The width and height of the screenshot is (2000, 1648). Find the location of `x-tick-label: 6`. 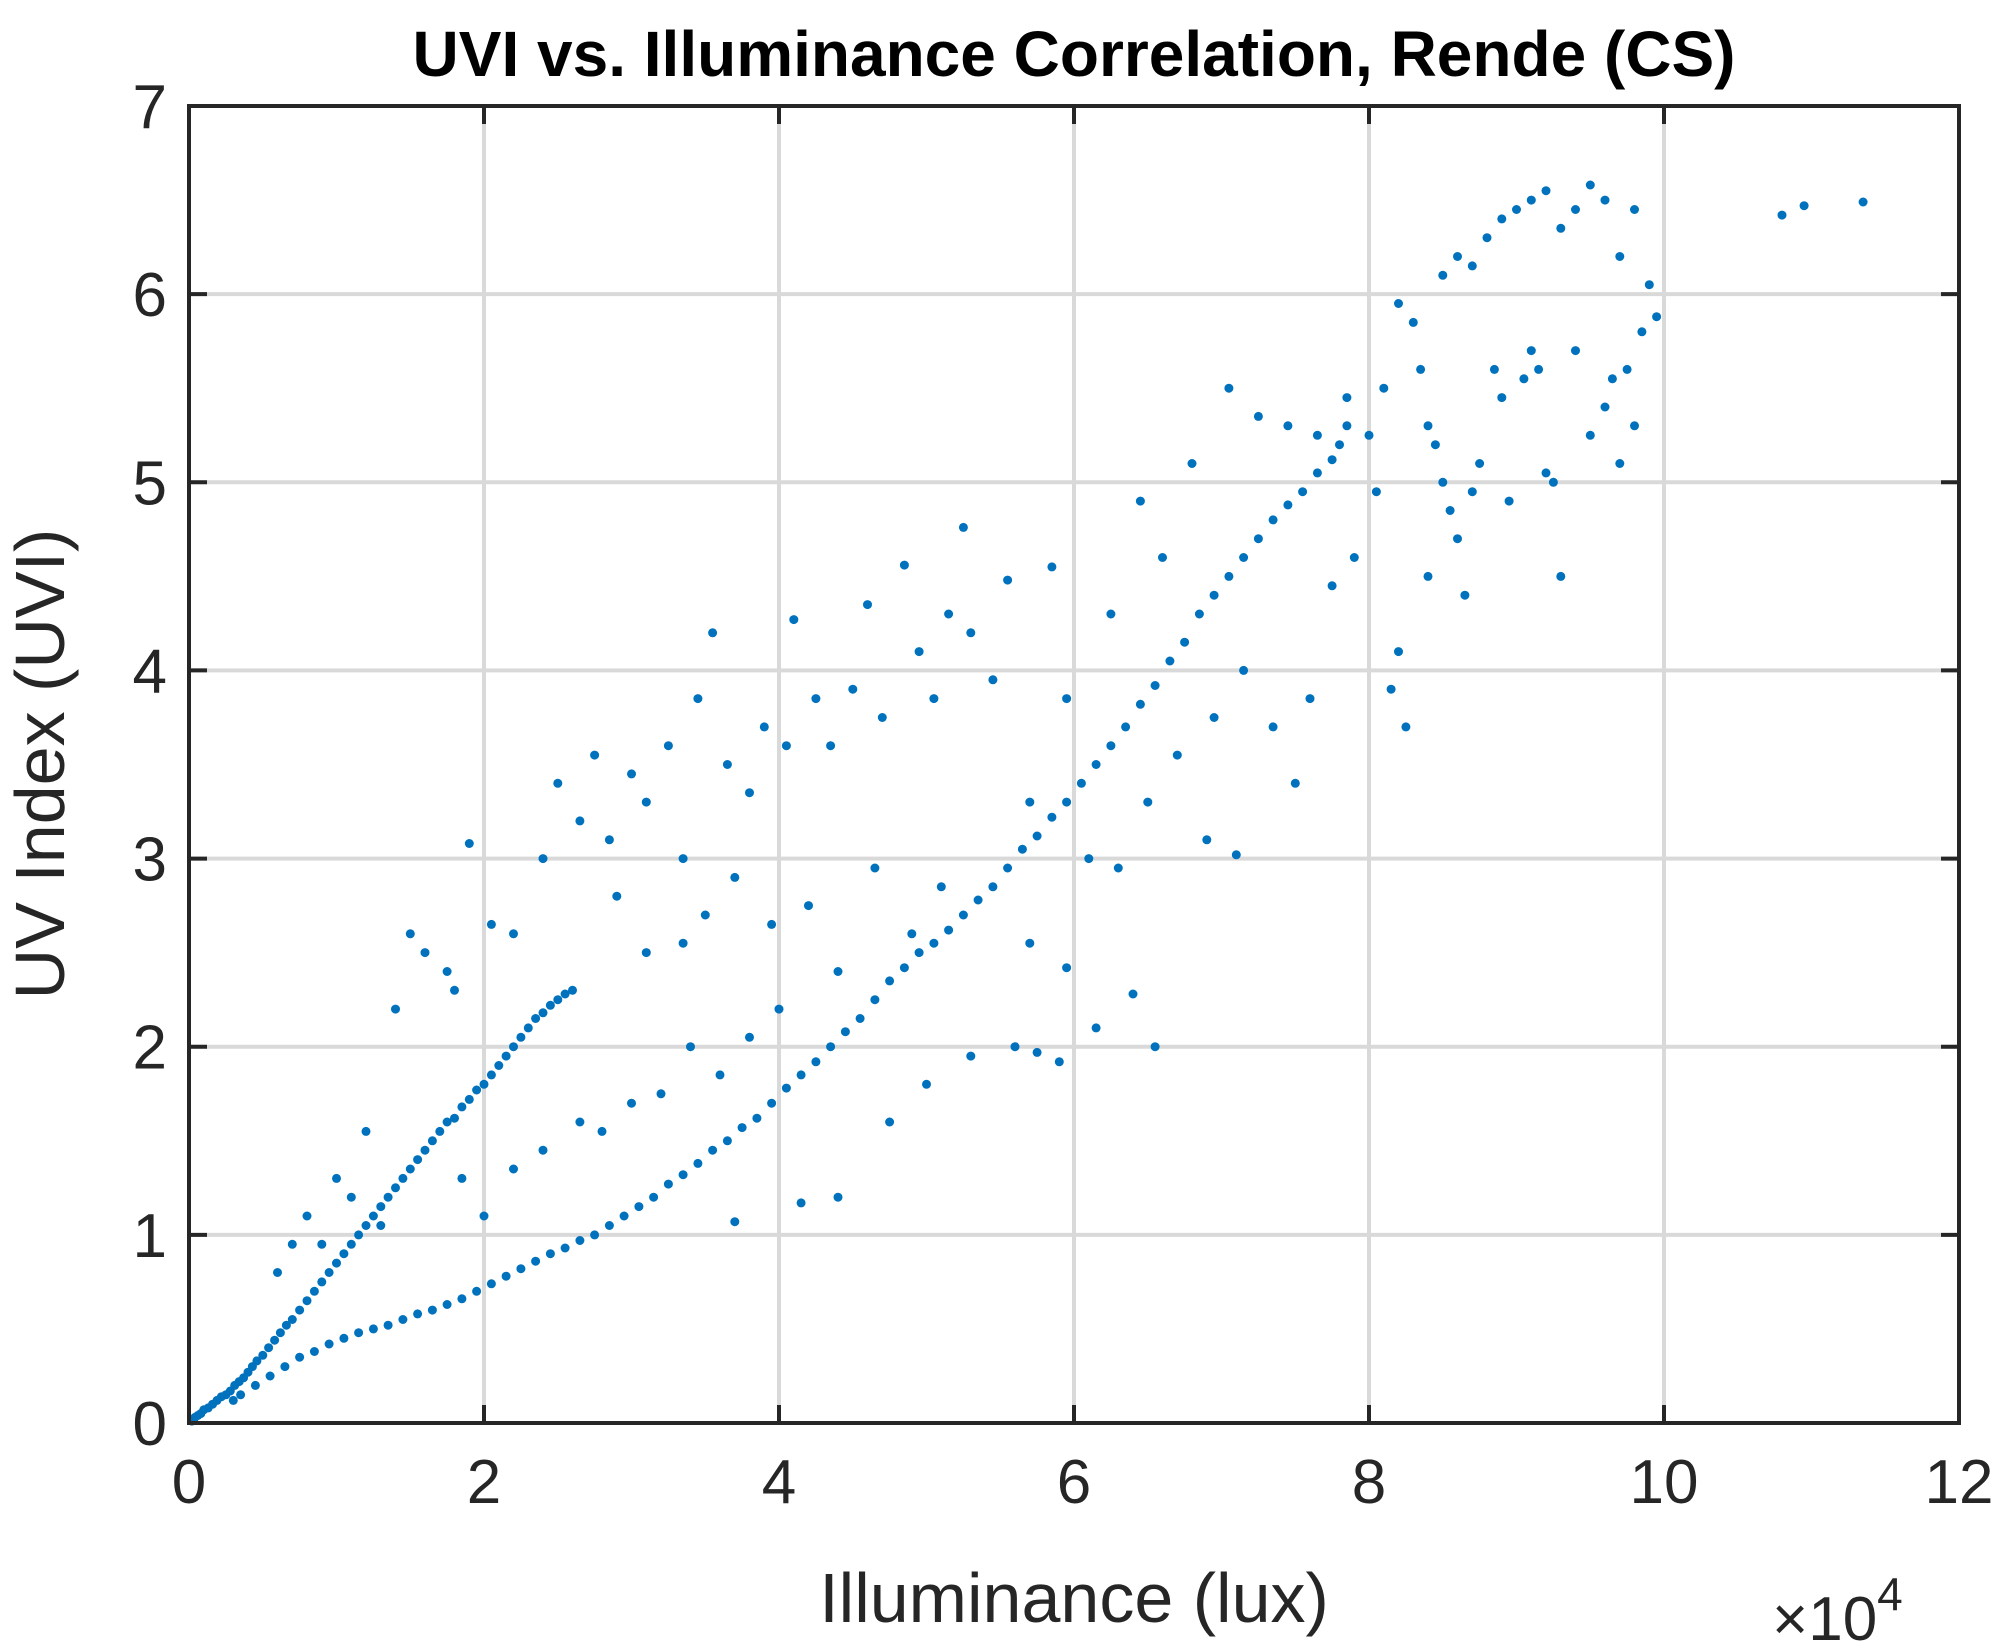

x-tick-label: 6 is located at coordinates (1074, 1482).